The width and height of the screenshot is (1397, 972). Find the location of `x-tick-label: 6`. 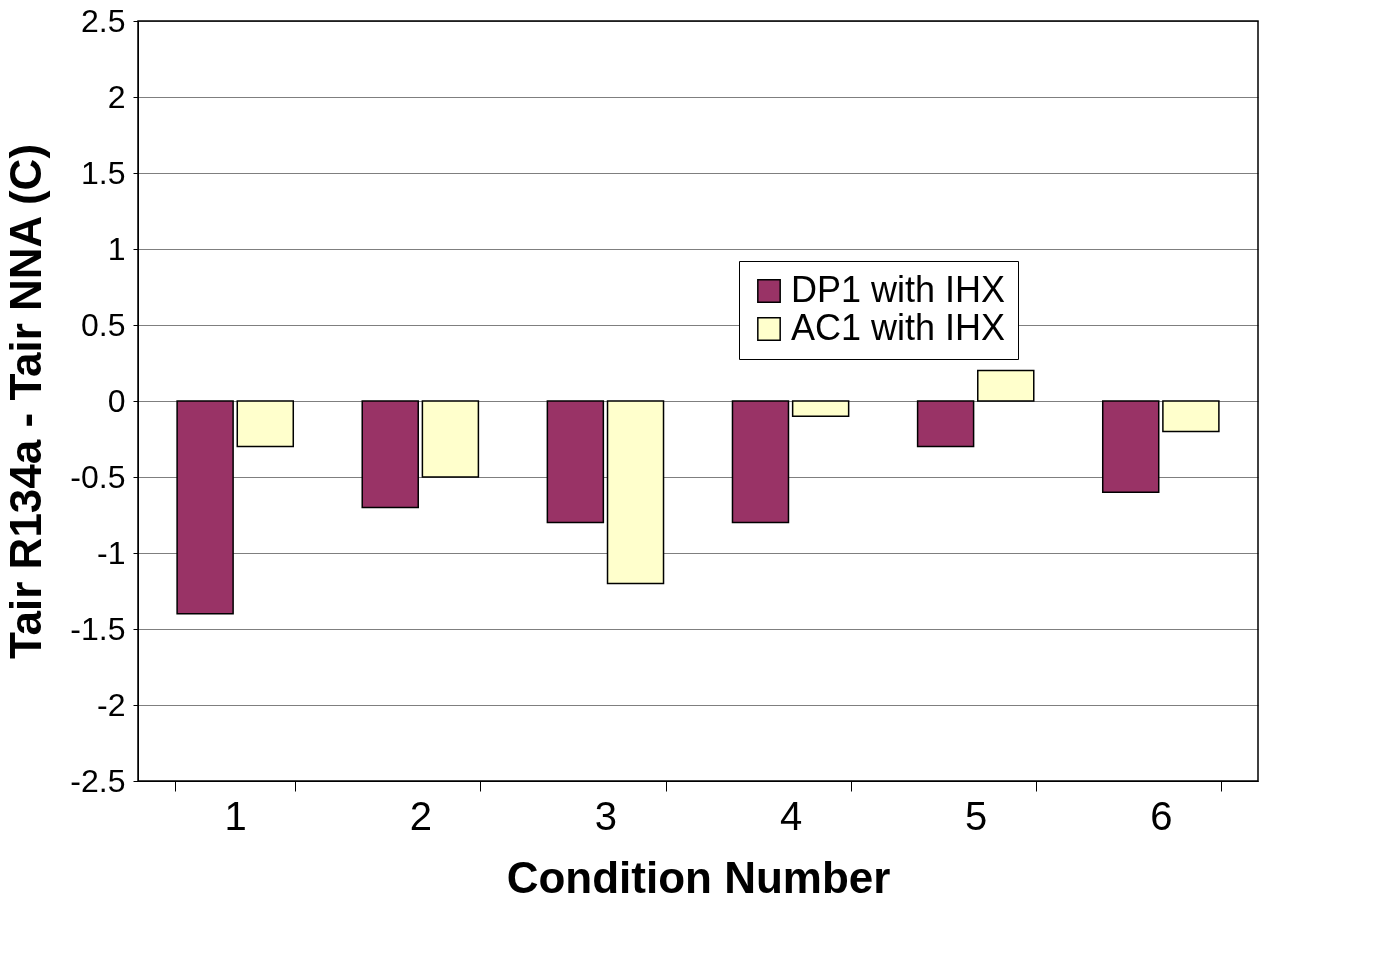

x-tick-label: 6 is located at coordinates (1161, 815).